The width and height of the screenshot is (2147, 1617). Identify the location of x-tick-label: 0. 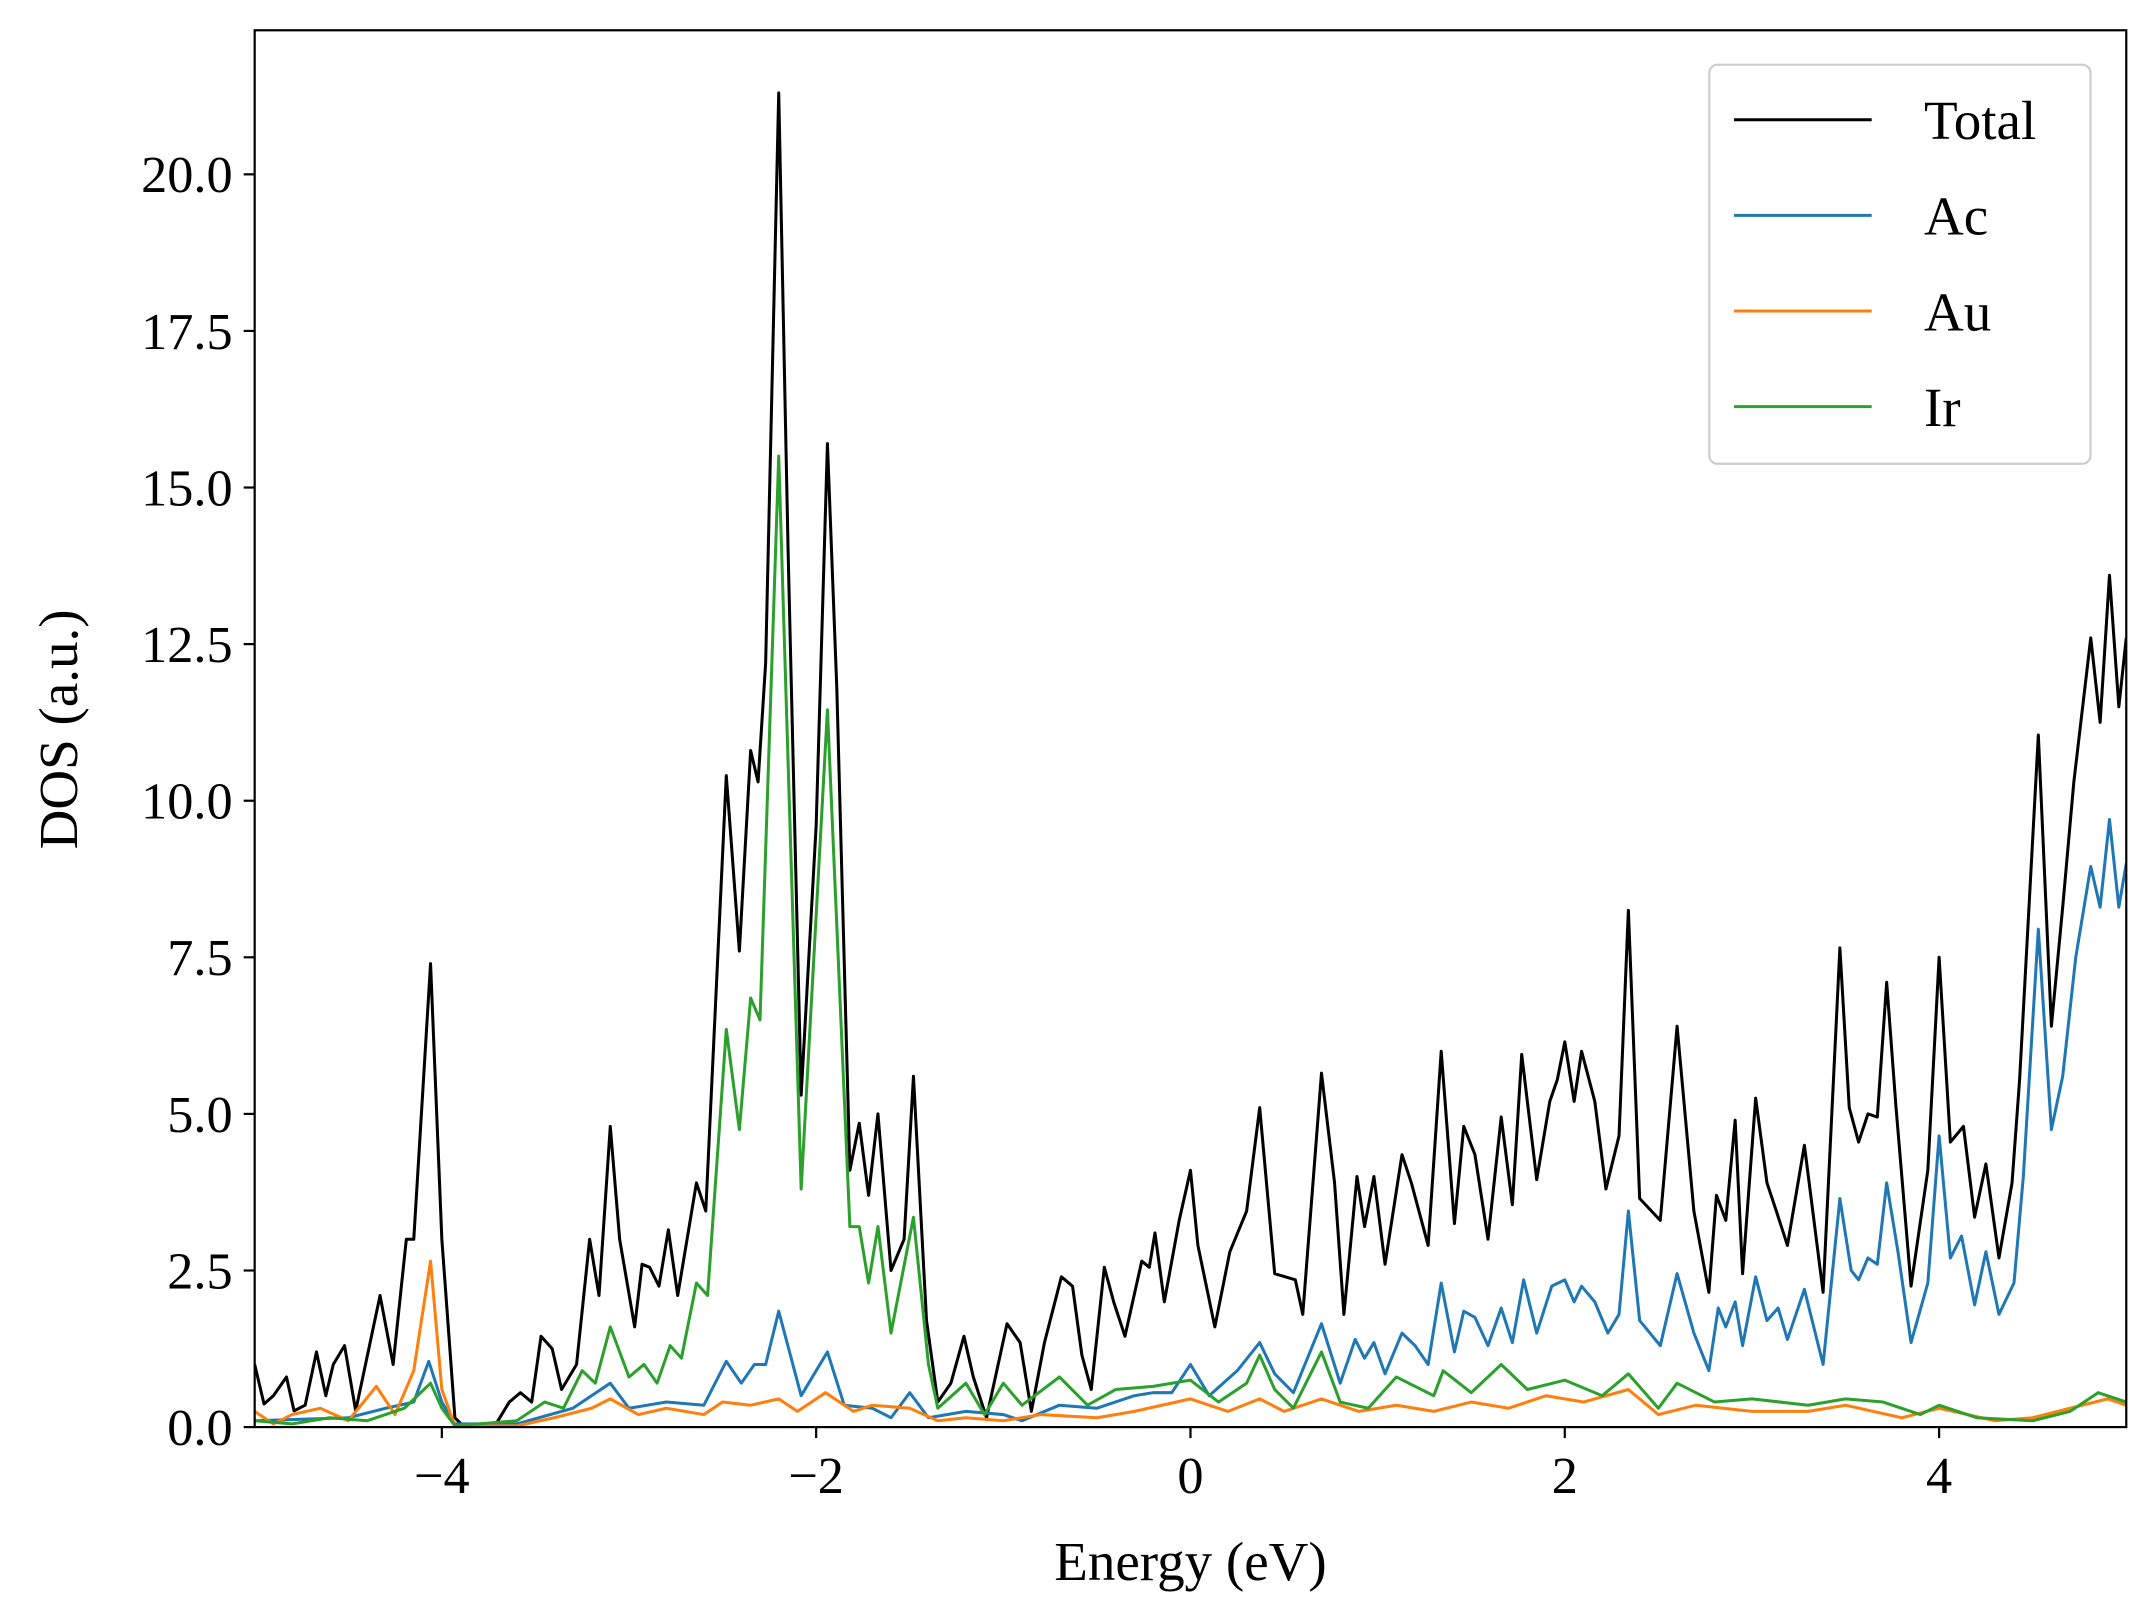
(1190, 1476).